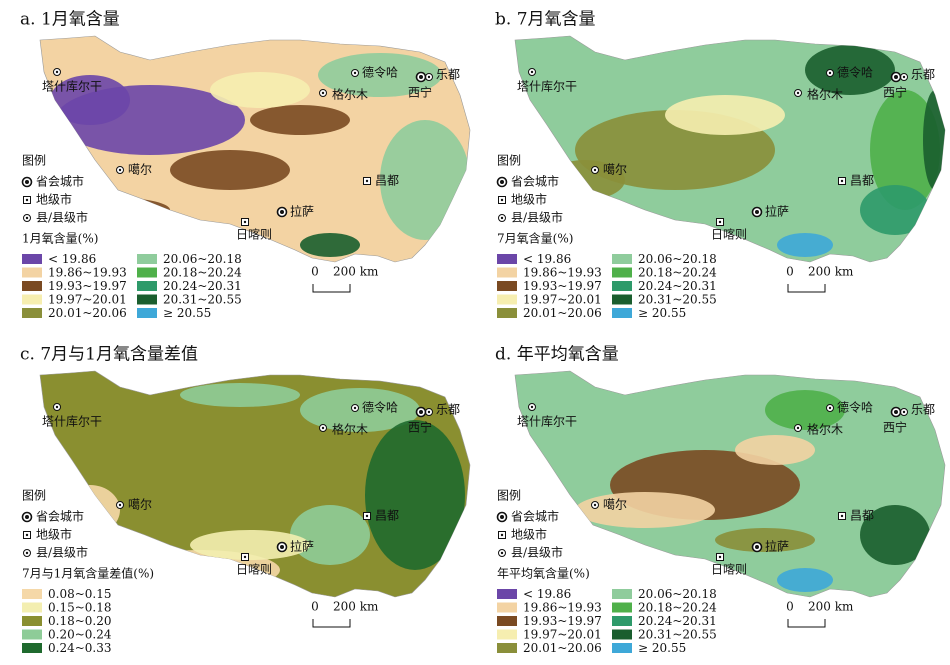  Describe the element at coordinates (535, 181) in the screenshot. I see `symbol-label: 省会城市` at that location.